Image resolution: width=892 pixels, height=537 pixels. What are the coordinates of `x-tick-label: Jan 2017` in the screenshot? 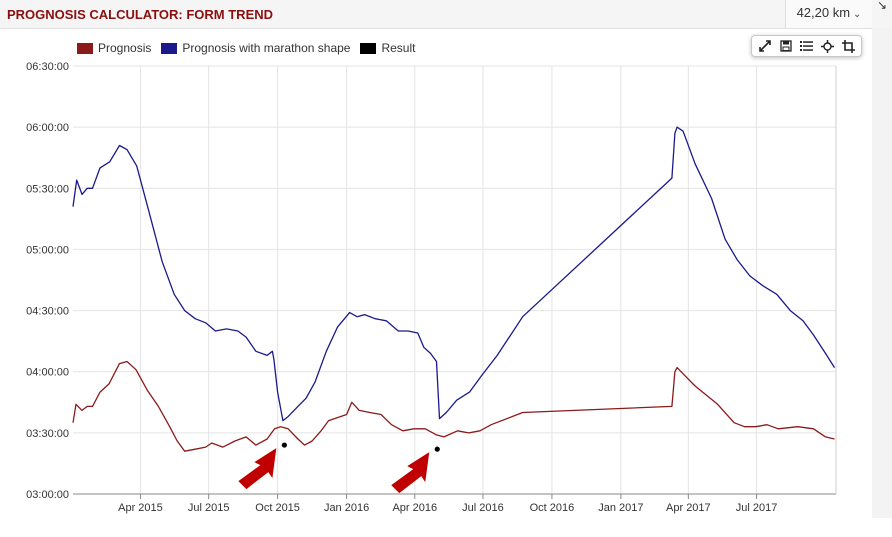 It's located at (620, 508).